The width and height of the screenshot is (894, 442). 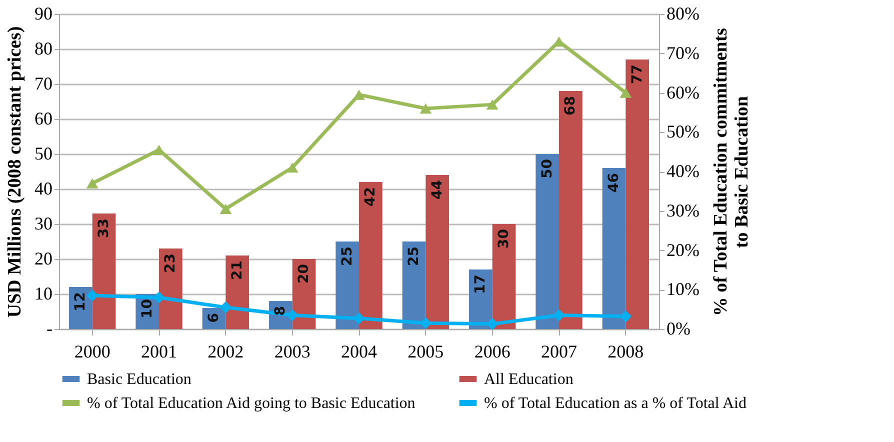 What do you see at coordinates (678, 328) in the screenshot?
I see `y2-tick-label: 0%` at bounding box center [678, 328].